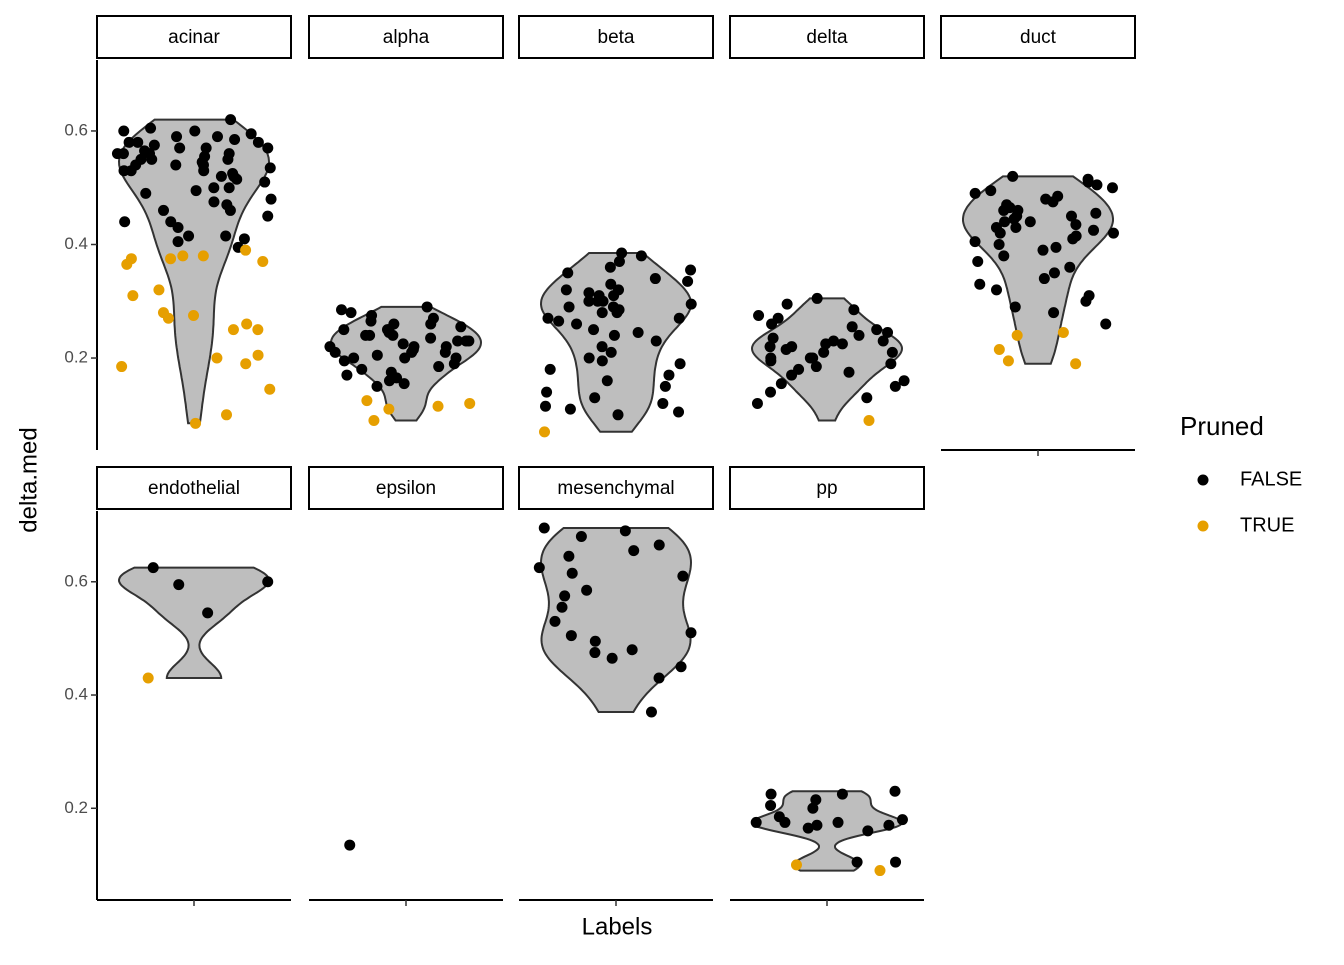 This screenshot has width=1344, height=965. Describe the element at coordinates (616, 37) in the screenshot. I see `facet-label: beta` at that location.